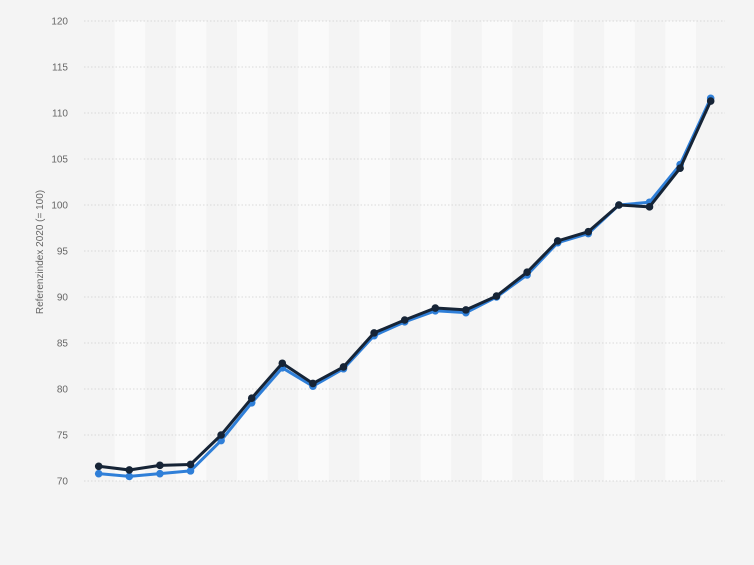 The image size is (754, 565). I want to click on y-tick-label: 90, so click(63, 298).